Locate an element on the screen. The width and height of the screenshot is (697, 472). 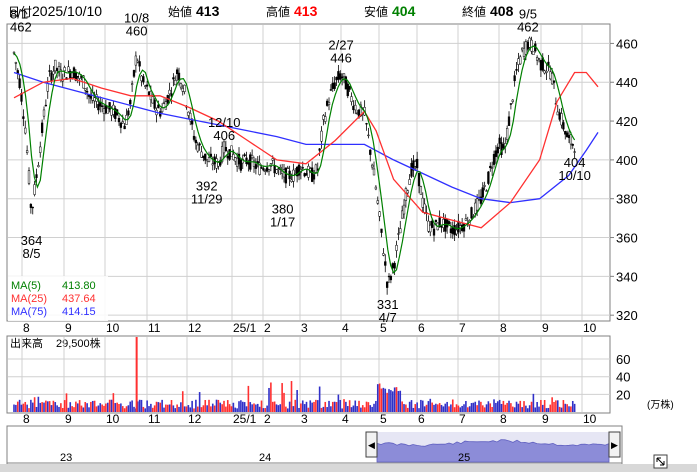
price-annotation: 446 is located at coordinates (341, 58).